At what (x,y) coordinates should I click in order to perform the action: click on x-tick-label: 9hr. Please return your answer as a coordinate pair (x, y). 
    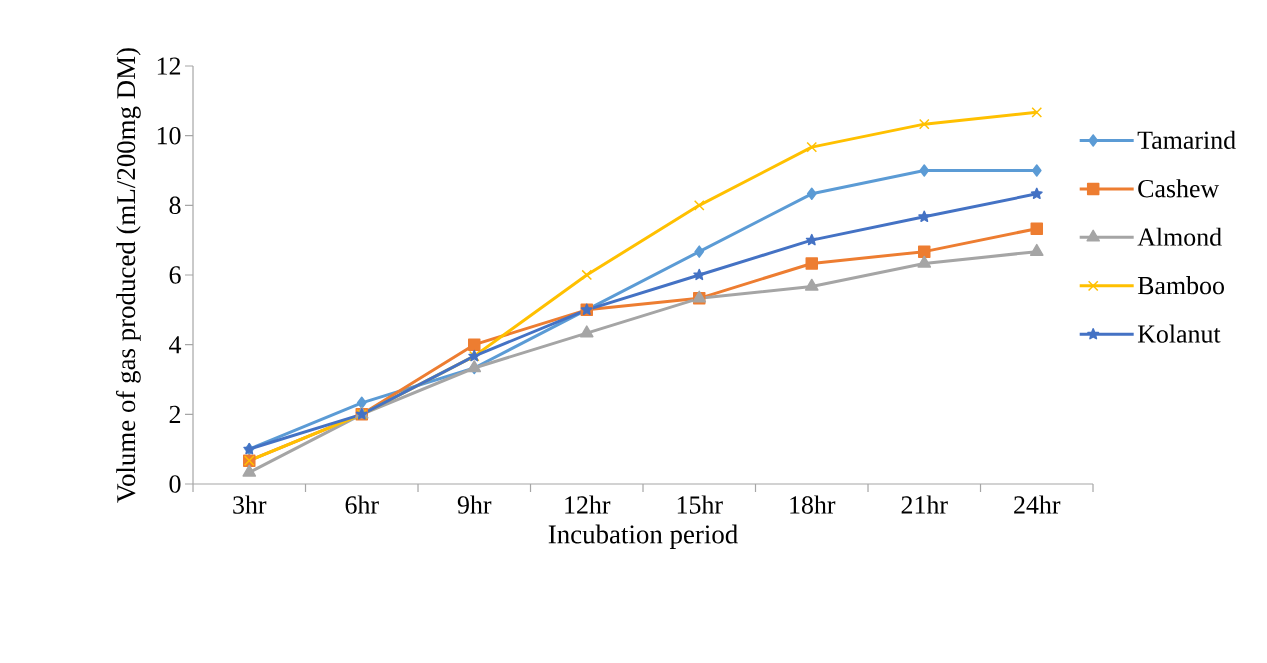
    Looking at the image, I should click on (474, 504).